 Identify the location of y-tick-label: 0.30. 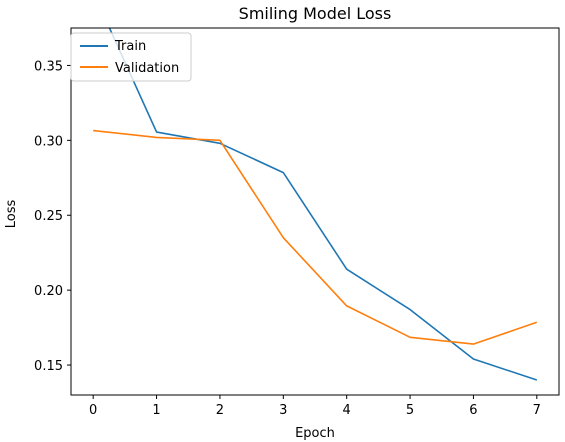
(48, 141).